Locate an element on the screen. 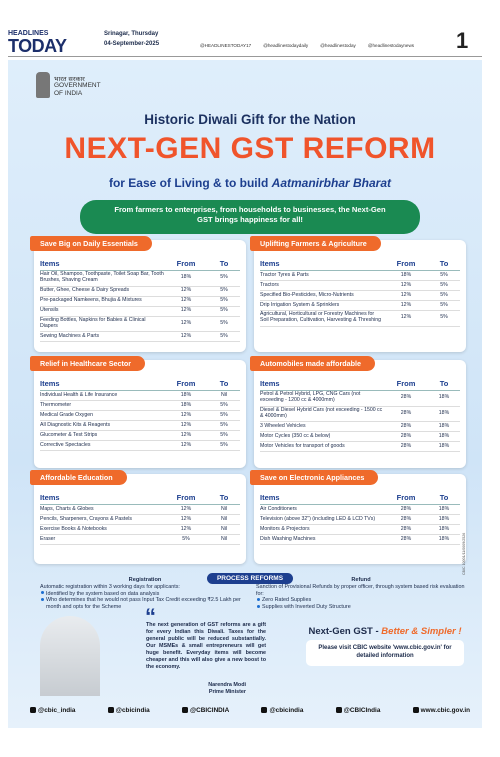 The width and height of the screenshot is (500, 757). ad-code: CBIC 10001/11/0009/2526 is located at coordinates (464, 553).